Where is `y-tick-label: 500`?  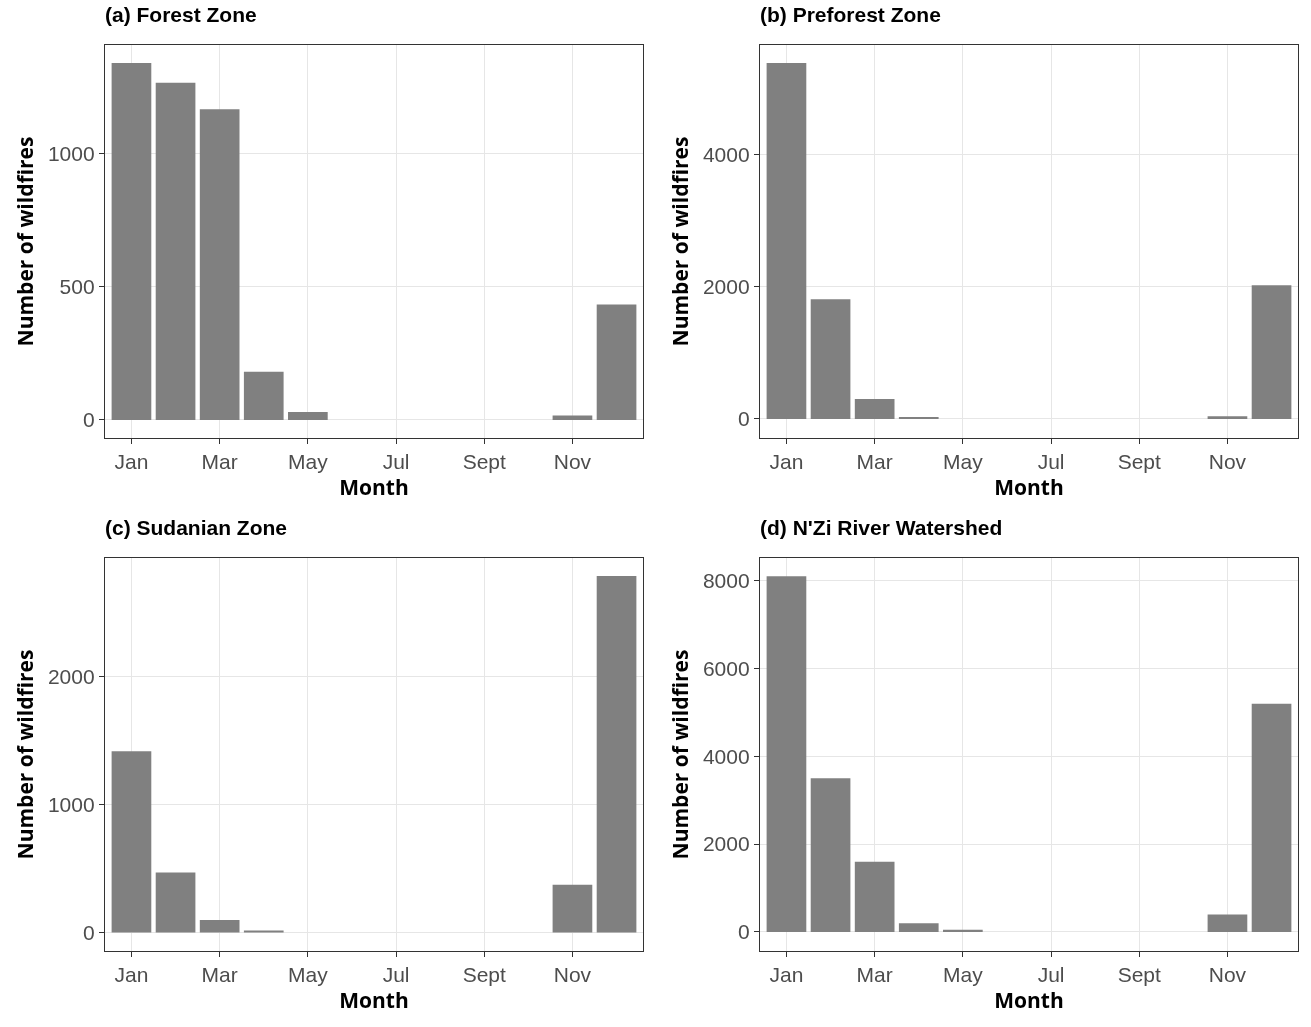 y-tick-label: 500 is located at coordinates (77, 287).